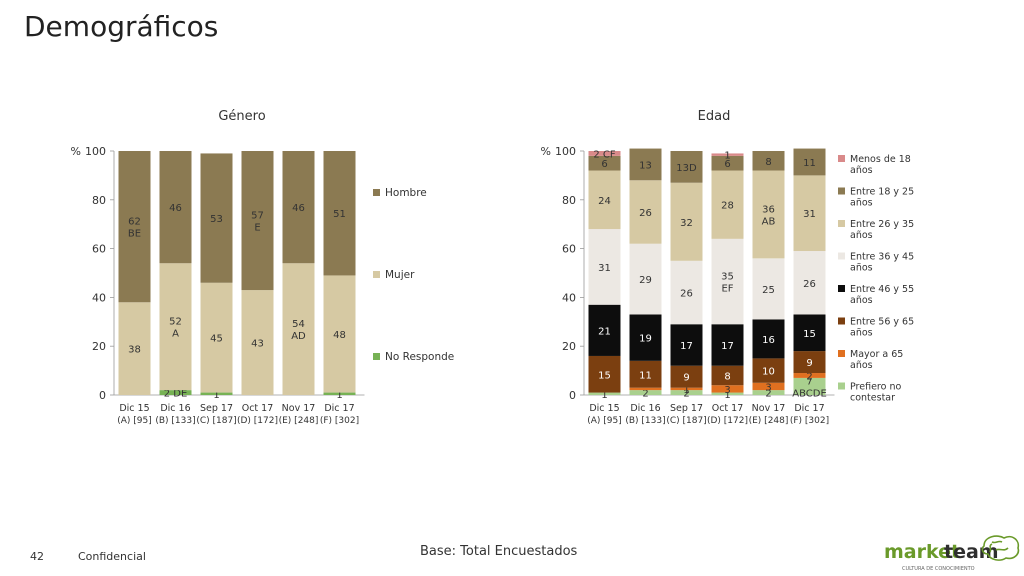  What do you see at coordinates (121, 26) in the screenshot?
I see `page-title: Demográficos` at bounding box center [121, 26].